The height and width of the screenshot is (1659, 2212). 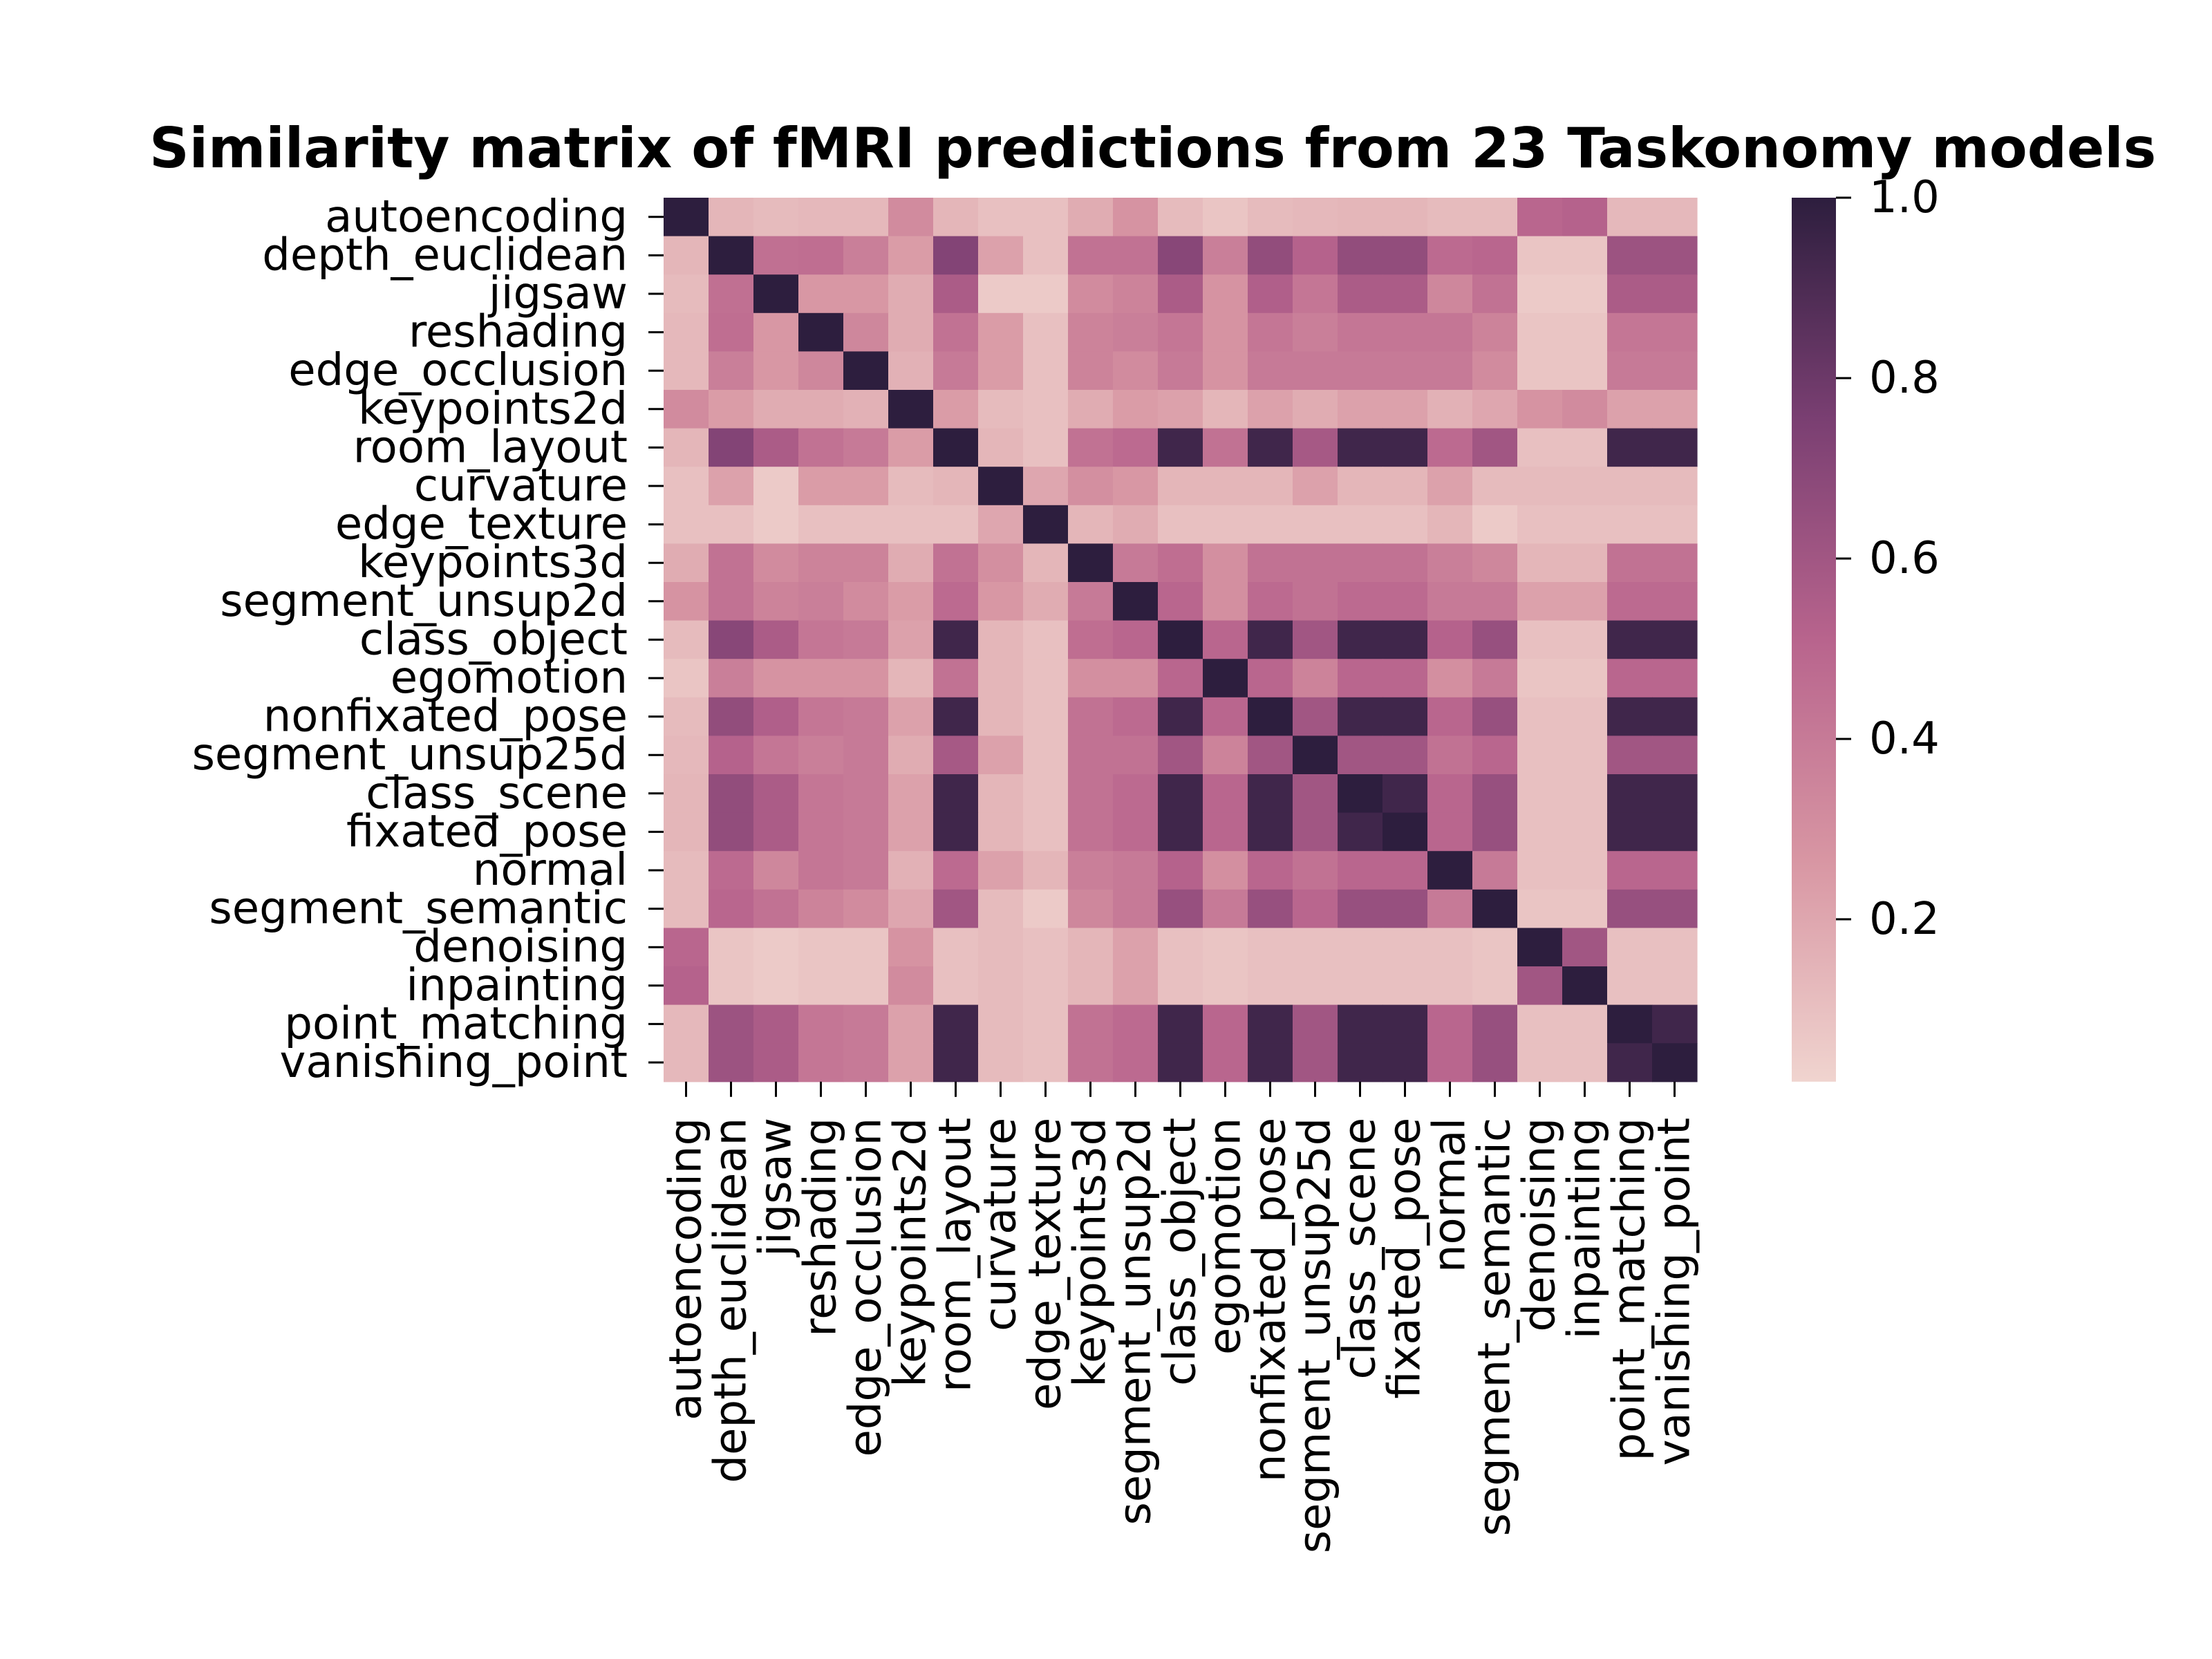 I want to click on x-tick-label: class_scene, so click(x=1360, y=1249).